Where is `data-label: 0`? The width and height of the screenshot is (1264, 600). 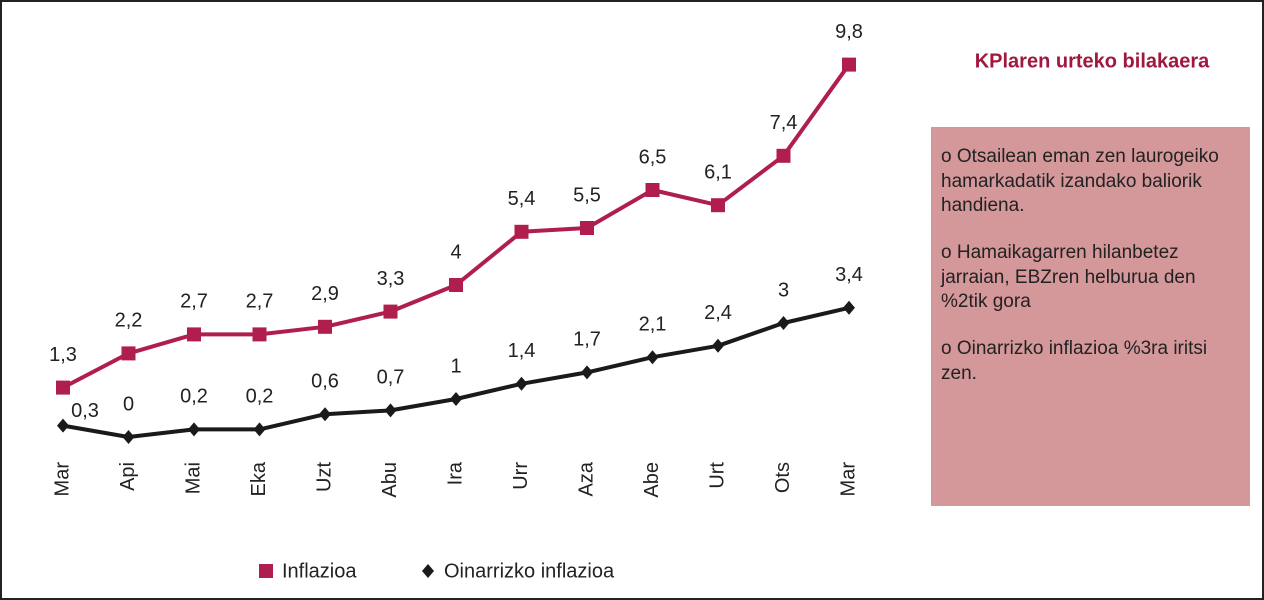
data-label: 0 is located at coordinates (128, 404).